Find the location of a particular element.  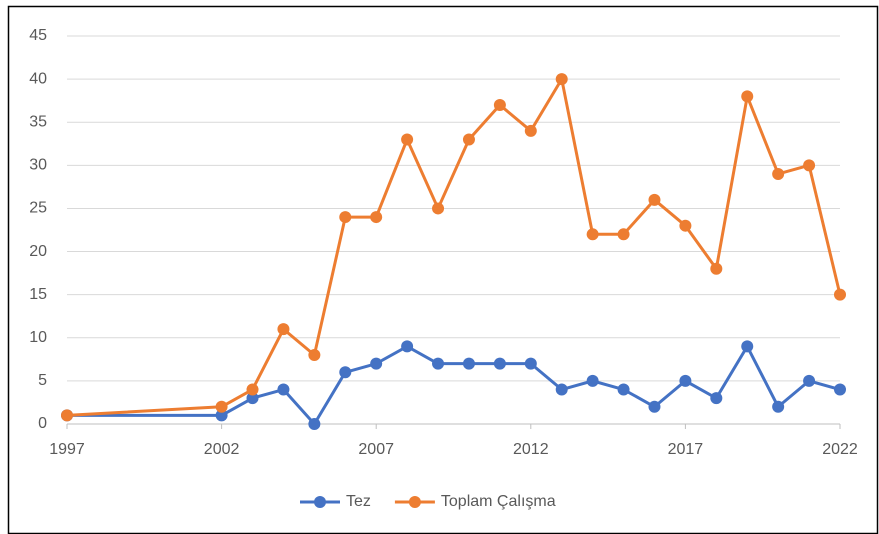

x-tick-label: 2012 is located at coordinates (531, 449).